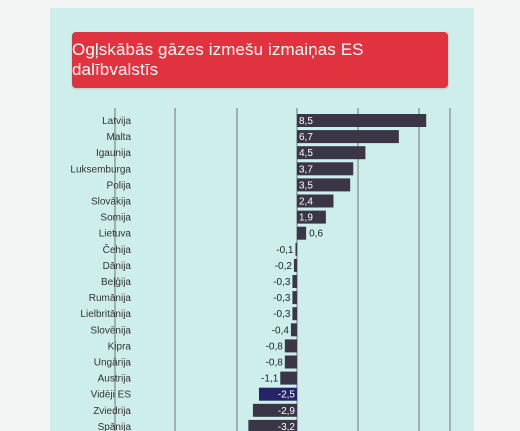 The width and height of the screenshot is (520, 431). I want to click on value-label: -2,5, so click(287, 395).